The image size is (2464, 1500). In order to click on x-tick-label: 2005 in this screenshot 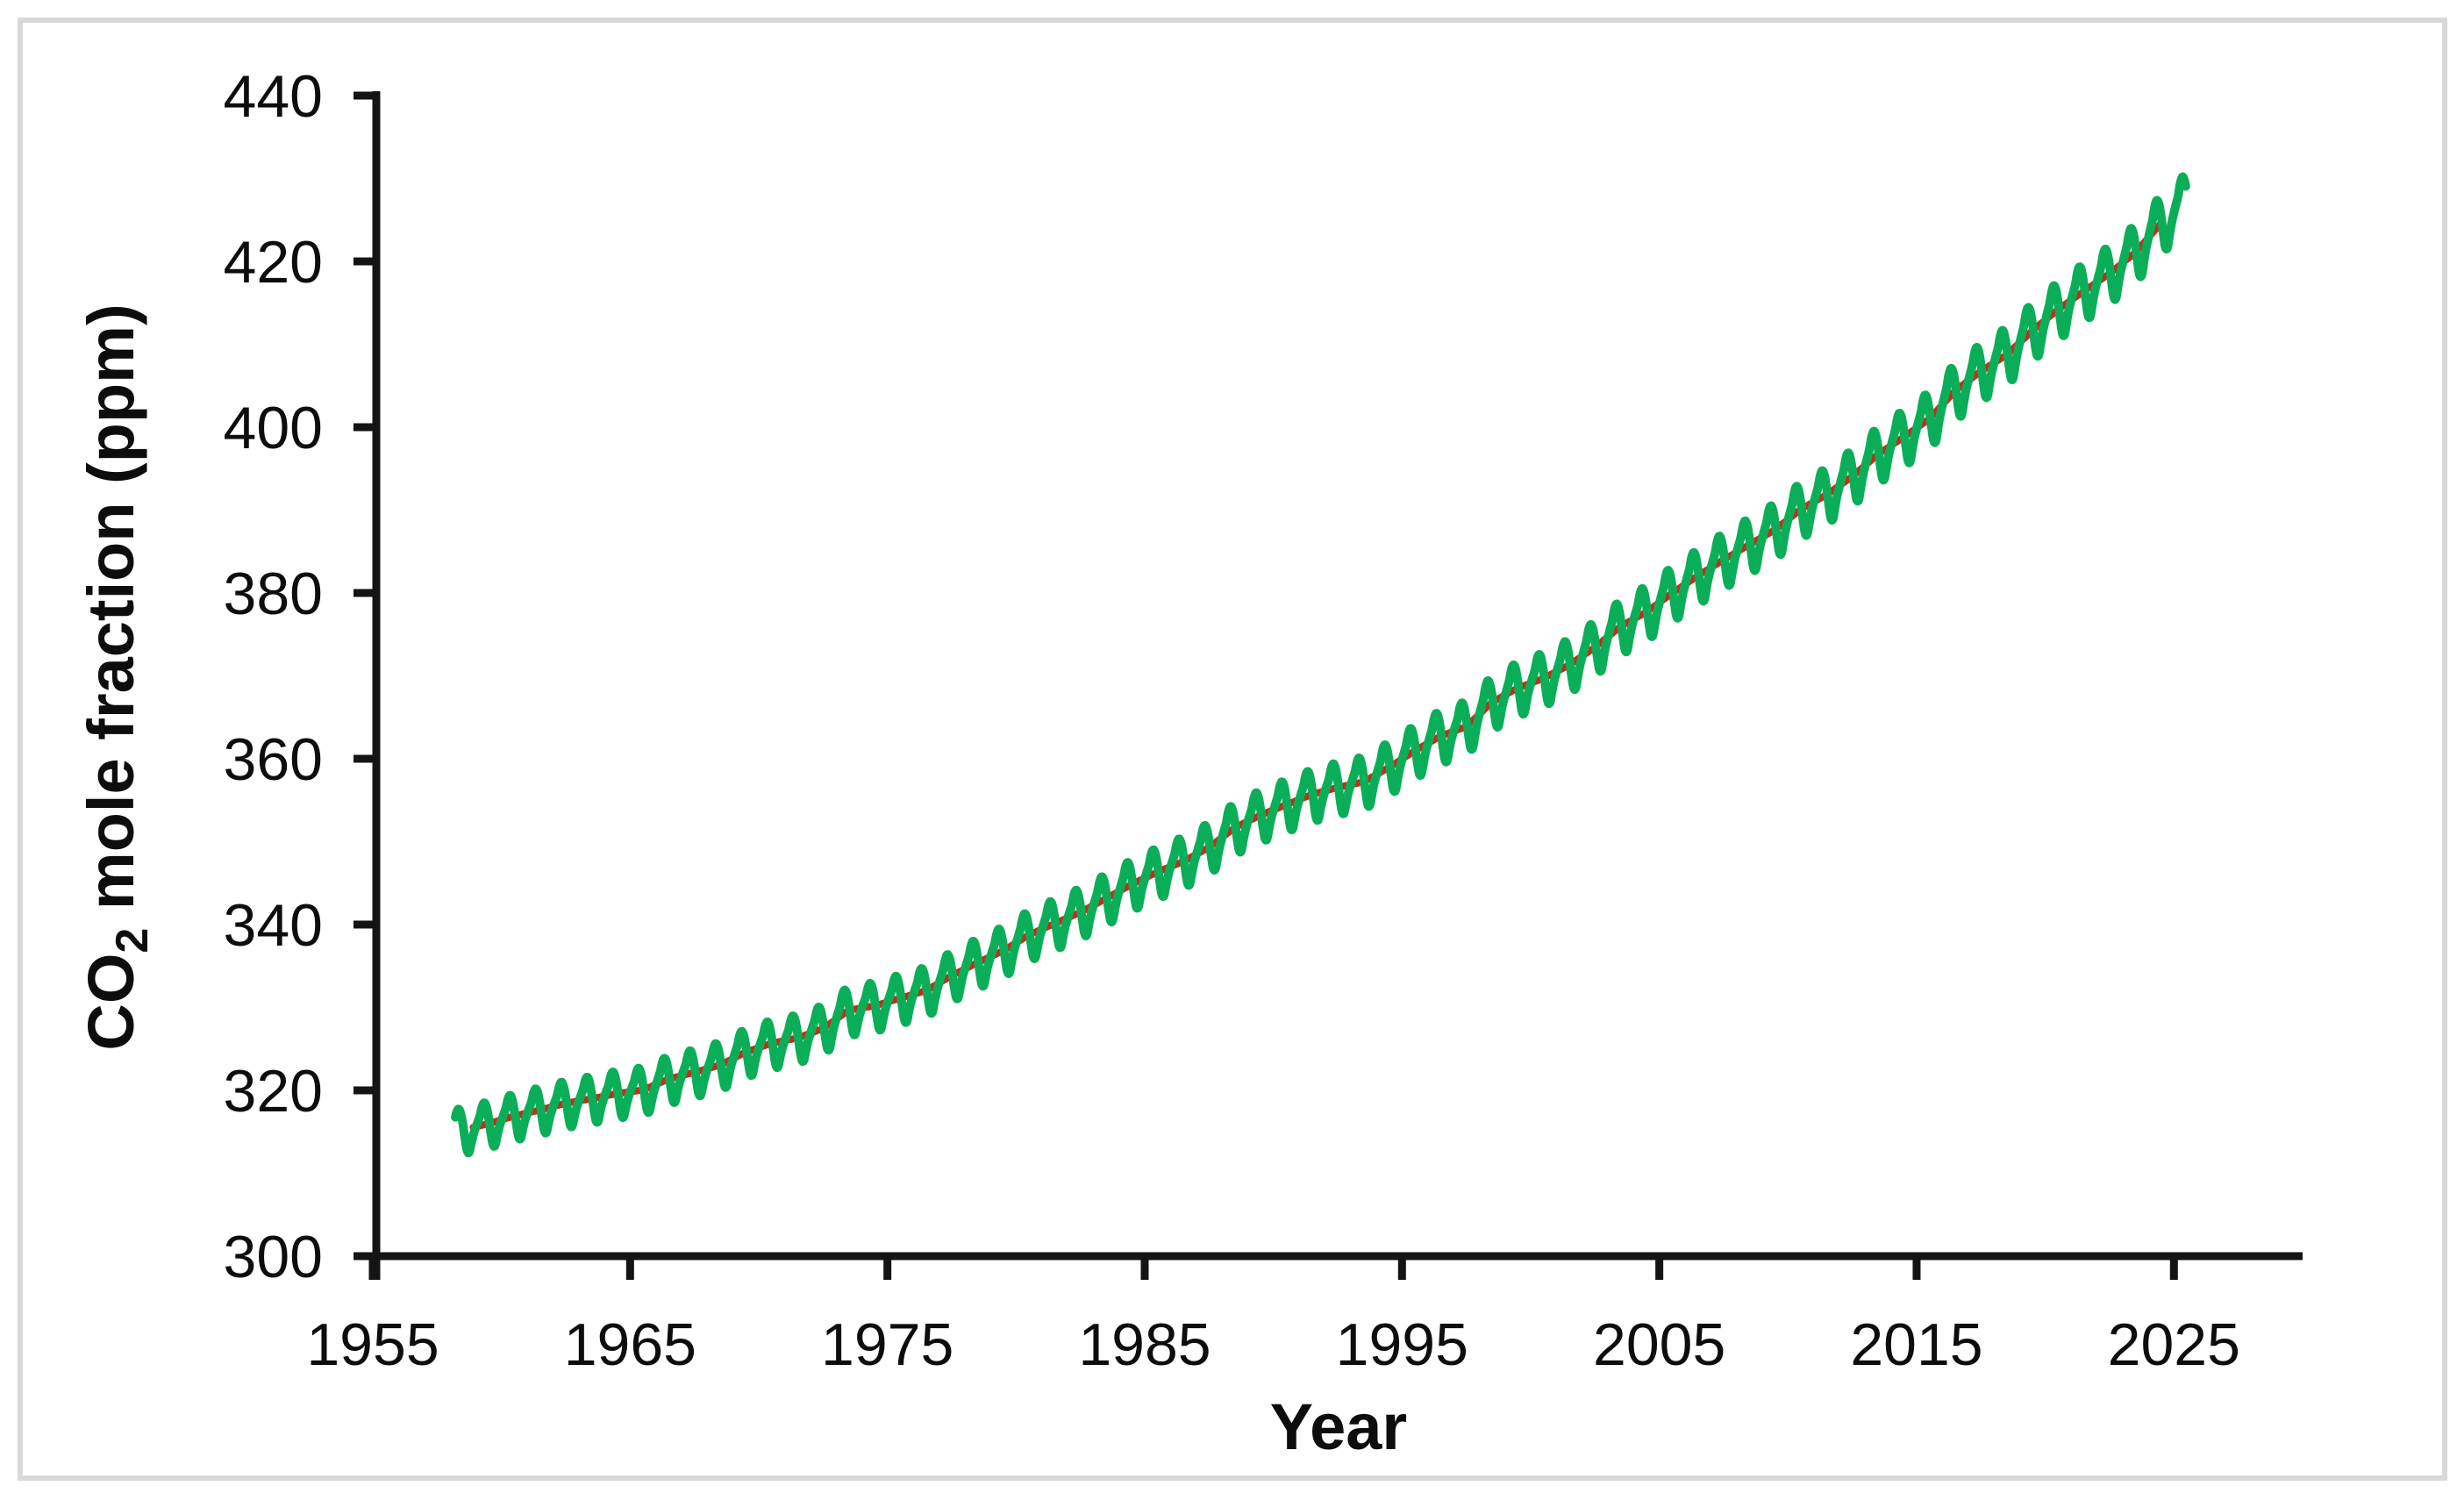, I will do `click(1659, 1344)`.